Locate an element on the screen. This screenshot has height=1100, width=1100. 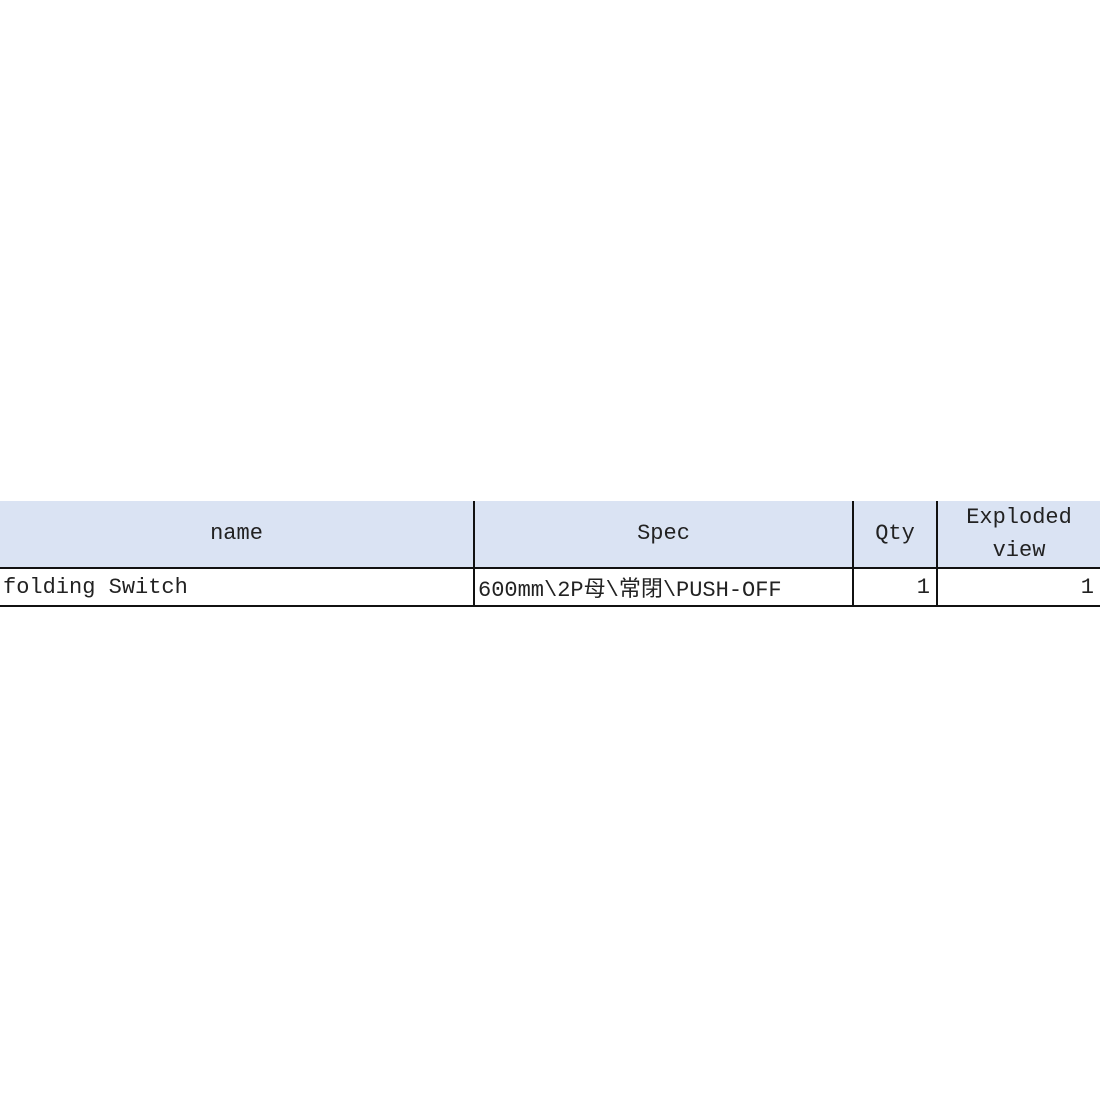
cell-spec: 600mm\2P母\常閉\PUSH-OFF is located at coordinates (663, 587).